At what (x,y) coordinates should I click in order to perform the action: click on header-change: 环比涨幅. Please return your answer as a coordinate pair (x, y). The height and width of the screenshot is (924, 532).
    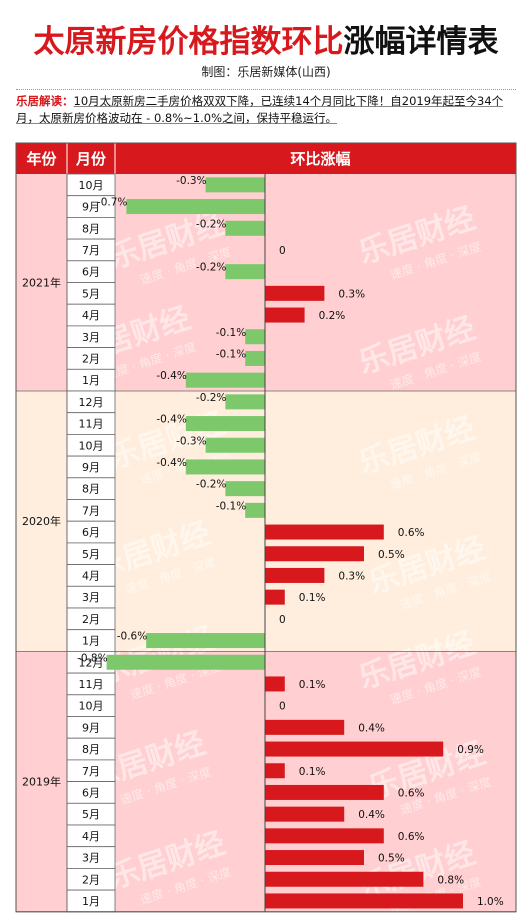
    Looking at the image, I should click on (320, 159).